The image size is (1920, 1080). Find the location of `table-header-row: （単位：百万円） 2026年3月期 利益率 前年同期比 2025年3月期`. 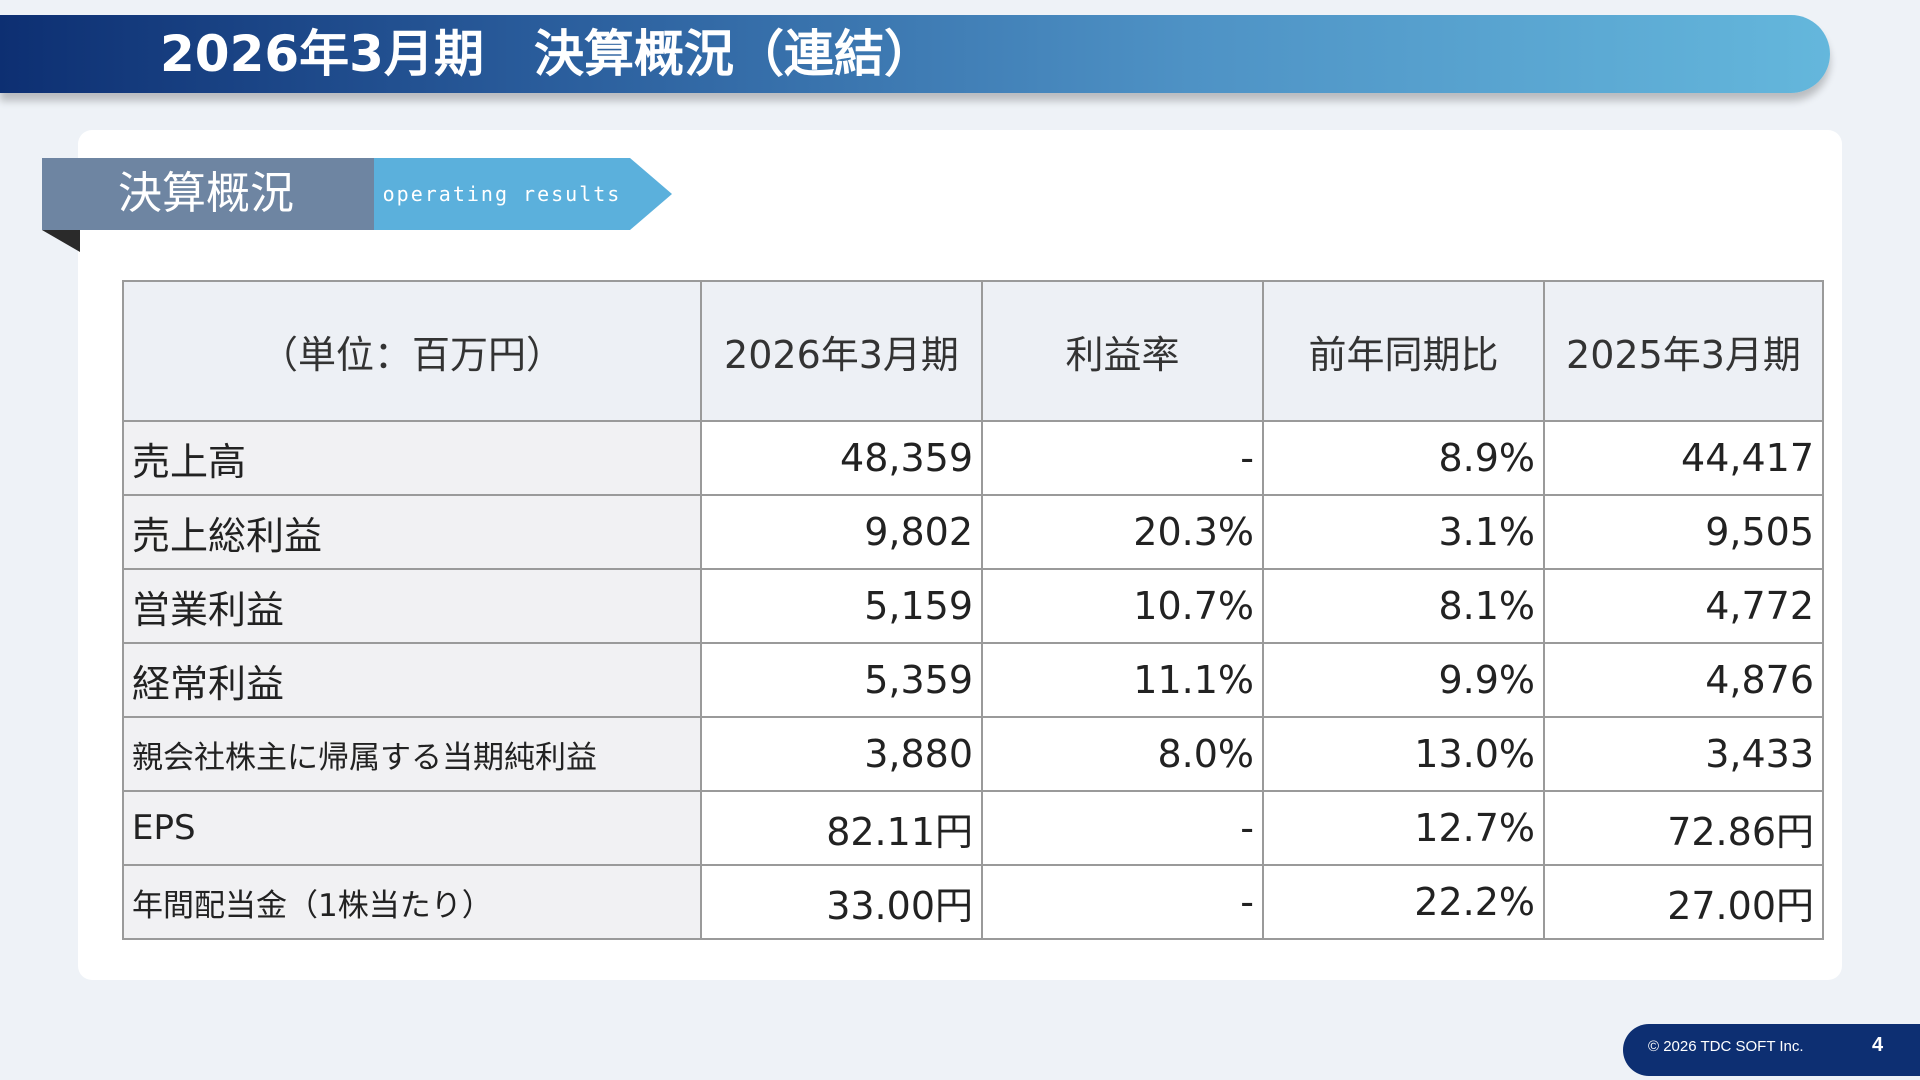

table-header-row: （単位：百万円） 2026年3月期 利益率 前年同期比 2025年3月期 is located at coordinates (973, 351).